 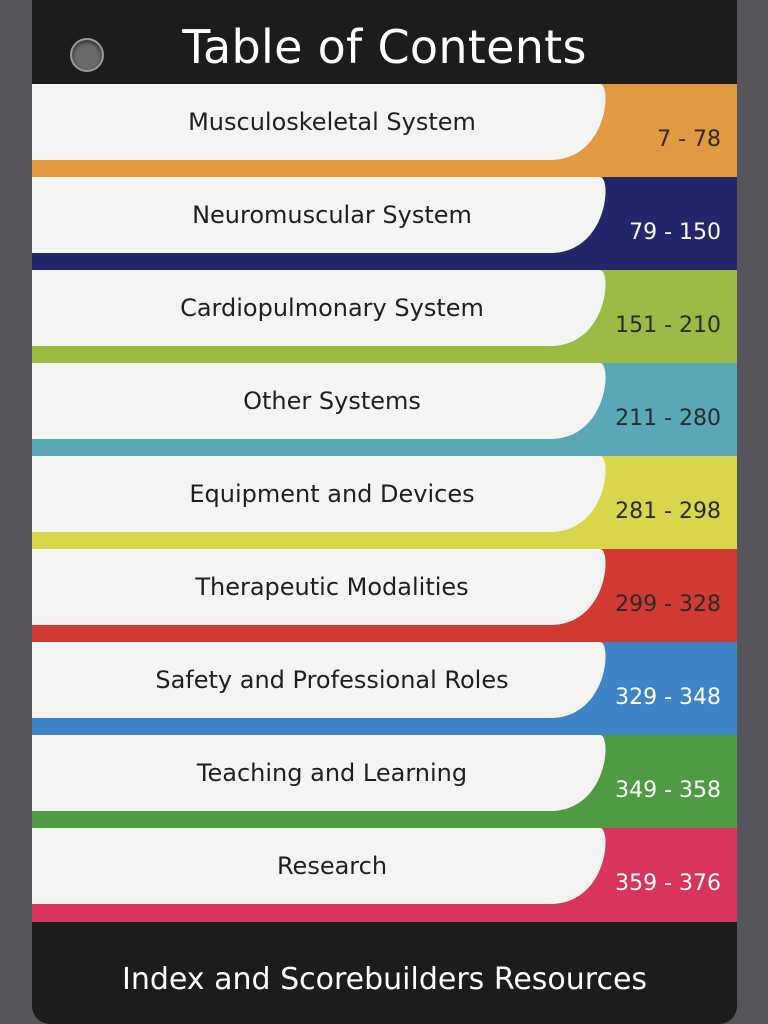 What do you see at coordinates (332, 494) in the screenshot?
I see `section-label: Equipment and Devices` at bounding box center [332, 494].